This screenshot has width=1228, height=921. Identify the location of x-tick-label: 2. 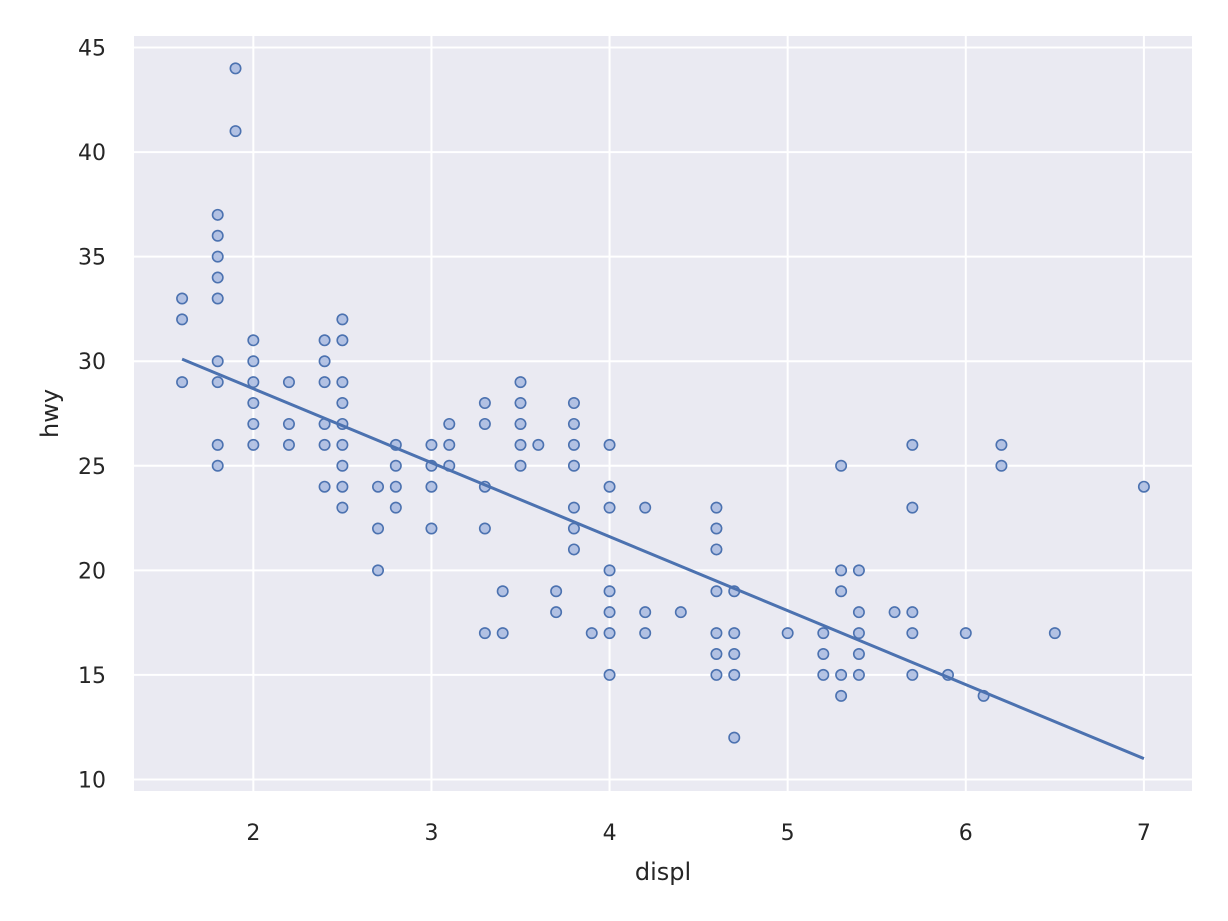
(253, 833).